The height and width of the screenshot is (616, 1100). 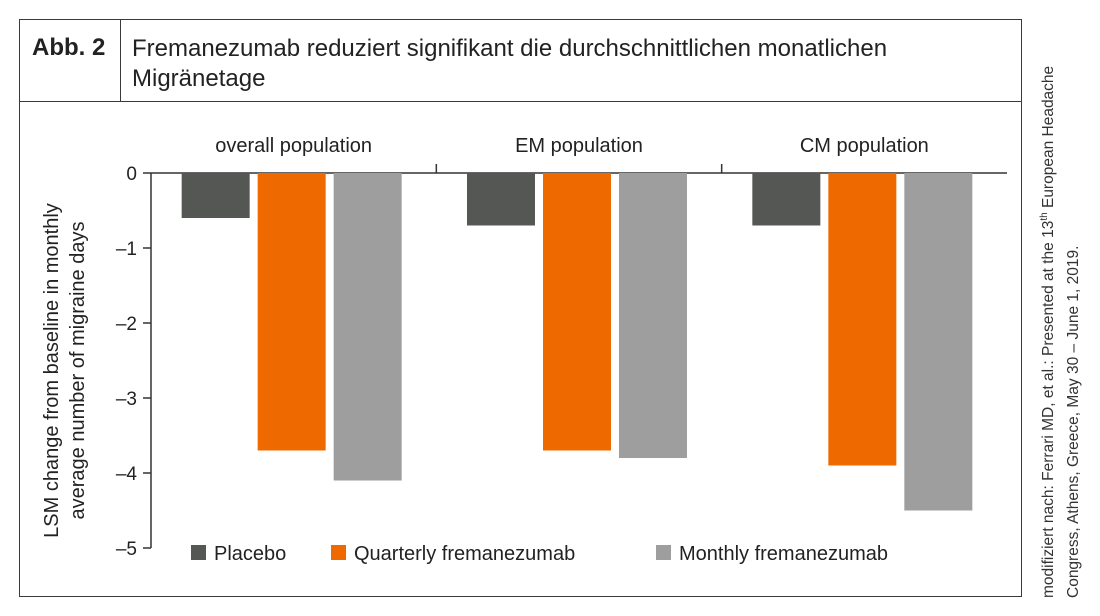 I want to click on legend-label: Placebo, so click(x=250, y=554).